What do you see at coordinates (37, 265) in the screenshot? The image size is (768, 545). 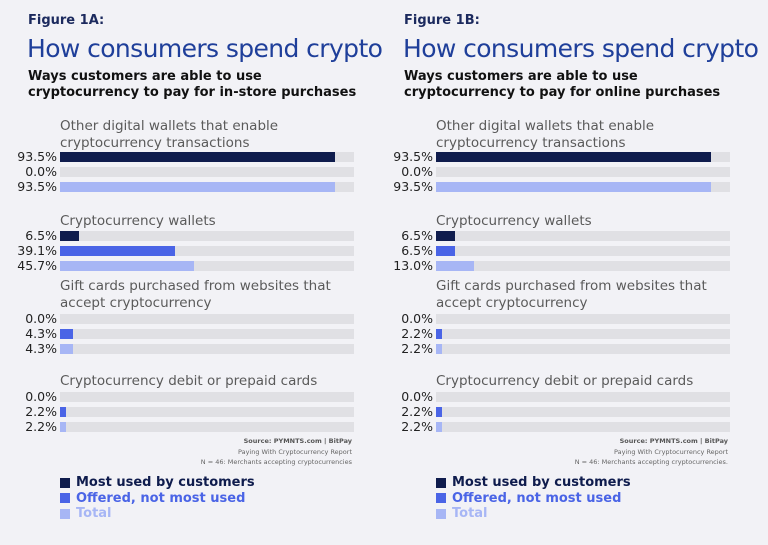 I see `value-label: 45.7%` at bounding box center [37, 265].